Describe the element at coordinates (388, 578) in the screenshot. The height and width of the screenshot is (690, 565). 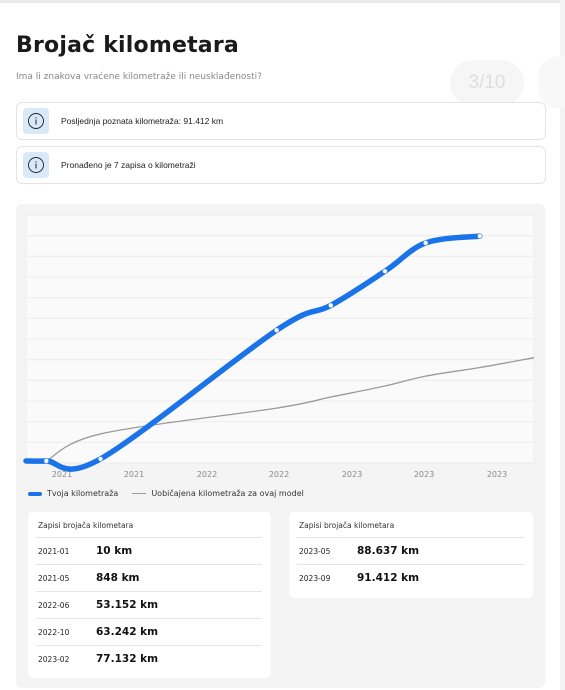
I see `record-km: 91.412 km` at that location.